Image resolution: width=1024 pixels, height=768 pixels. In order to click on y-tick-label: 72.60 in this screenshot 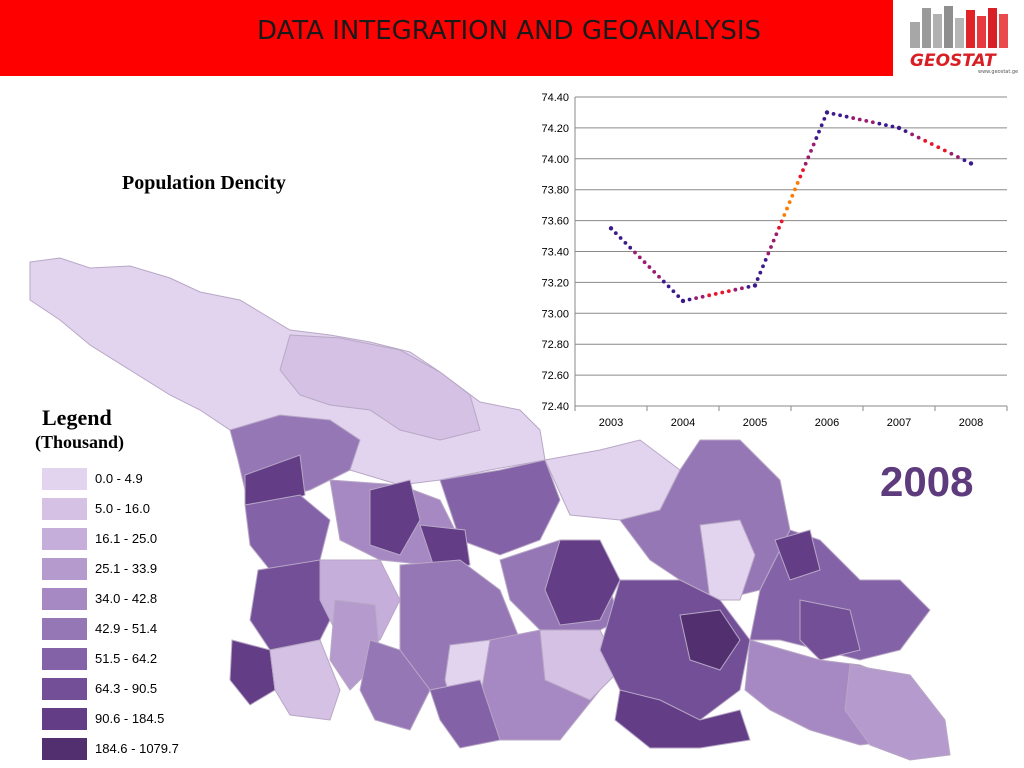, I will do `click(555, 376)`.